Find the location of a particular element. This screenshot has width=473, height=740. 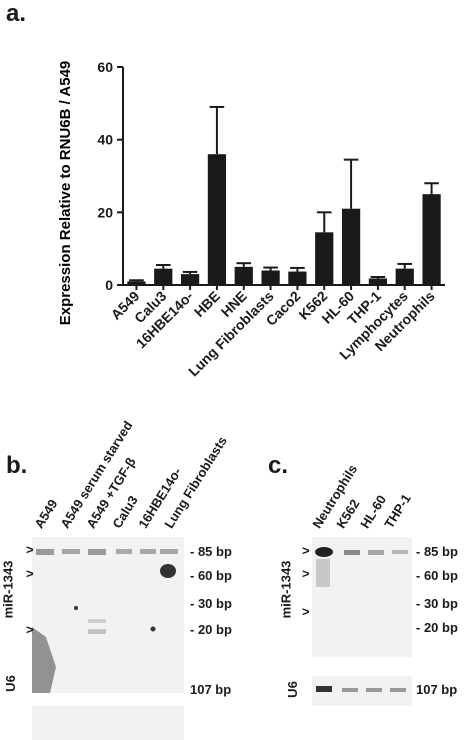

panel-b-u6-blot is located at coordinates (108, 723).